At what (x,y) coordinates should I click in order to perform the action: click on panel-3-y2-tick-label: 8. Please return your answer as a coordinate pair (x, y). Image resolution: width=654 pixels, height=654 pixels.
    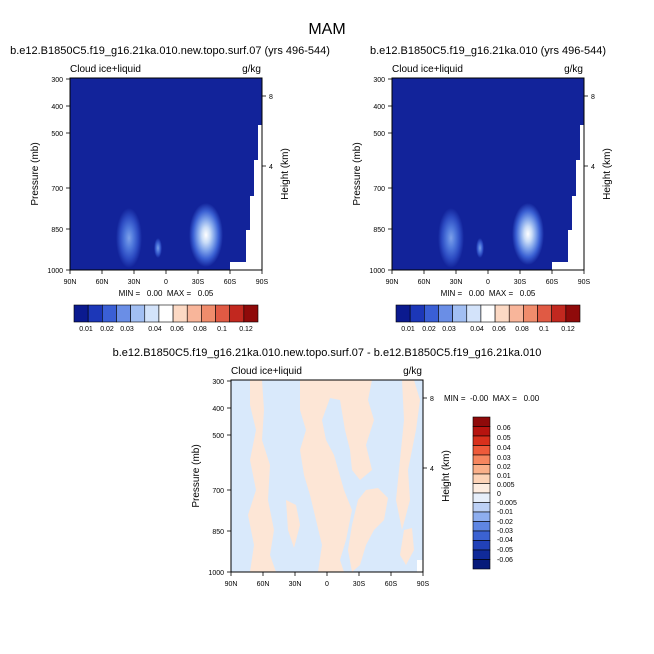
    Looking at the image, I should click on (432, 399).